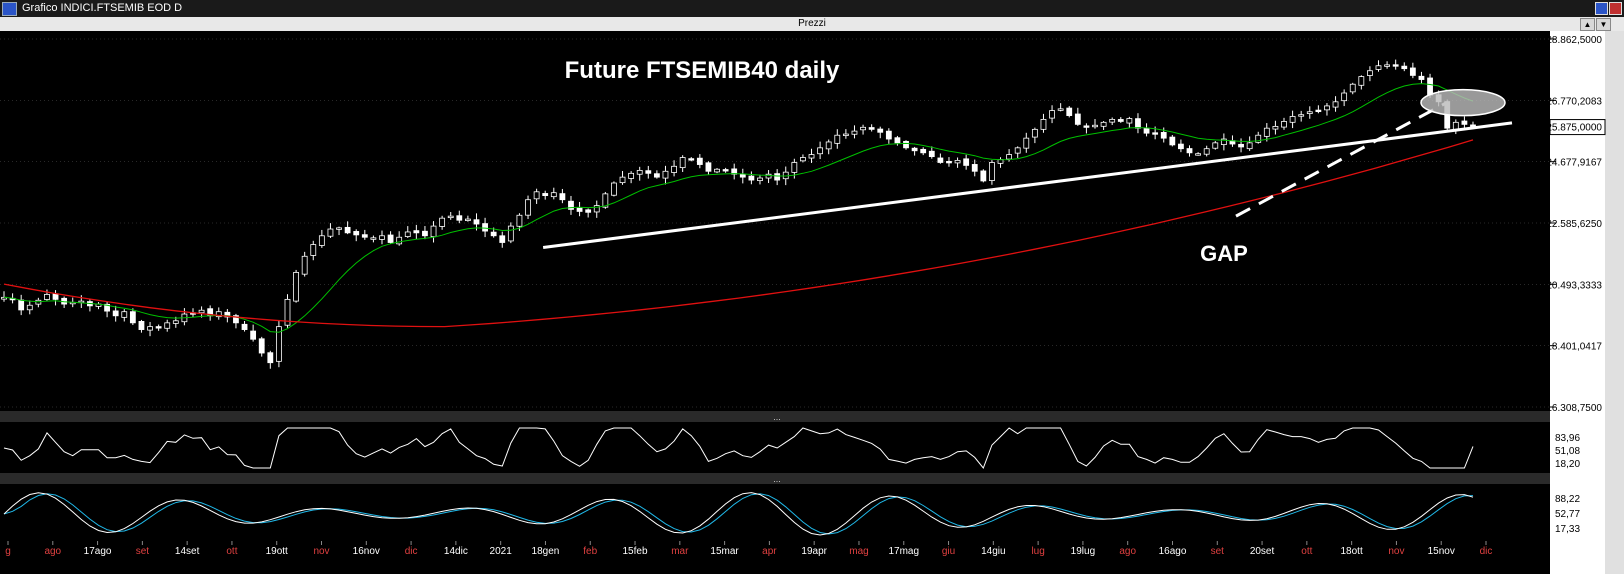  I want to click on date-tick-label: ott, so click(231, 551).